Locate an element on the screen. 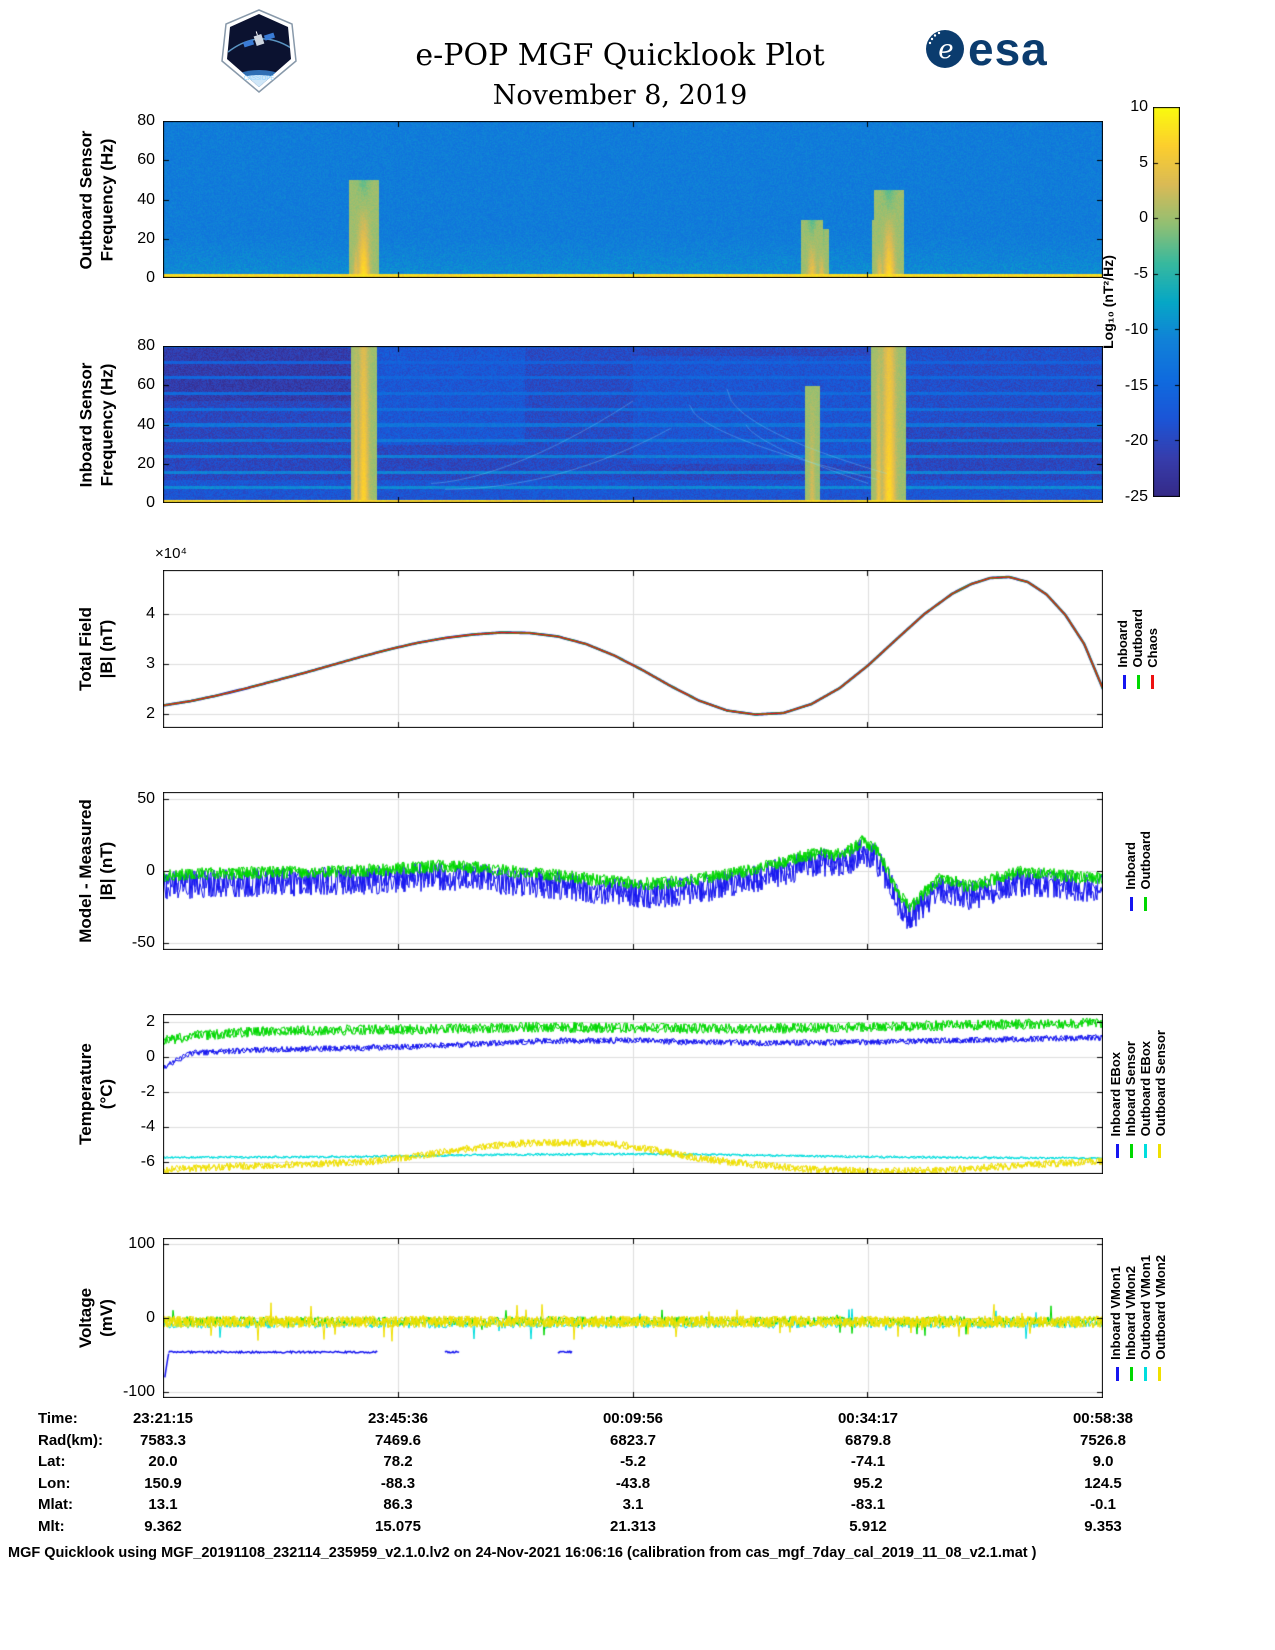 Image resolution: width=1275 pixels, height=1650 pixels. axis-tick-label: 10 is located at coordinates (1139, 106).